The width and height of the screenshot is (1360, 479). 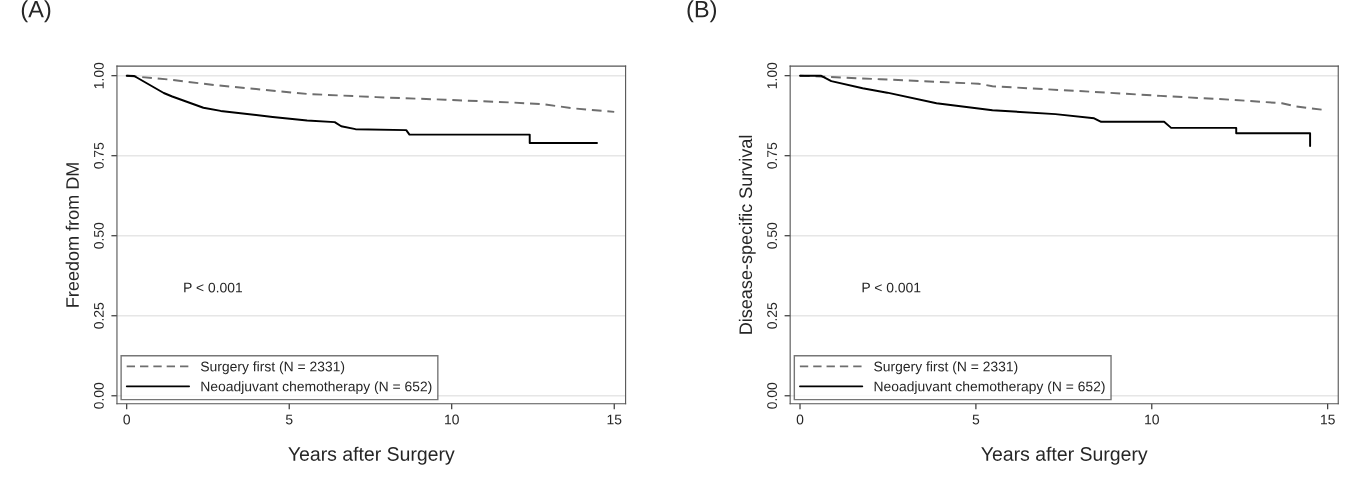 I want to click on chart-title: (B), so click(x=702, y=11).